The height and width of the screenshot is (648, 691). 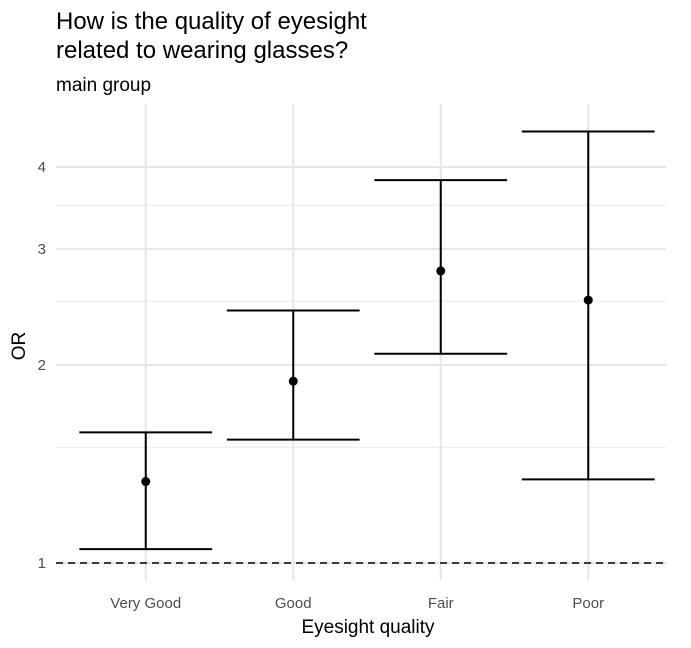 I want to click on x-tick-label-1: Good, so click(x=293, y=603).